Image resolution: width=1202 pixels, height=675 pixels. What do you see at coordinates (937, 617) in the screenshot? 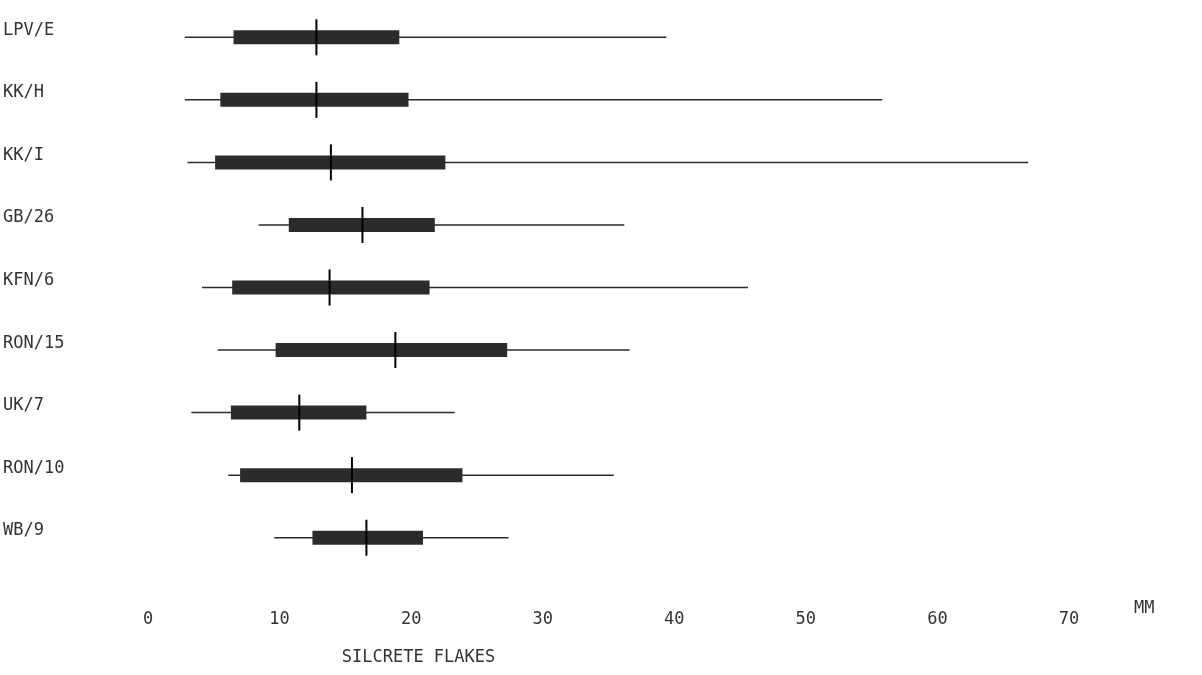
I see `x-tick-label: 60` at bounding box center [937, 617].